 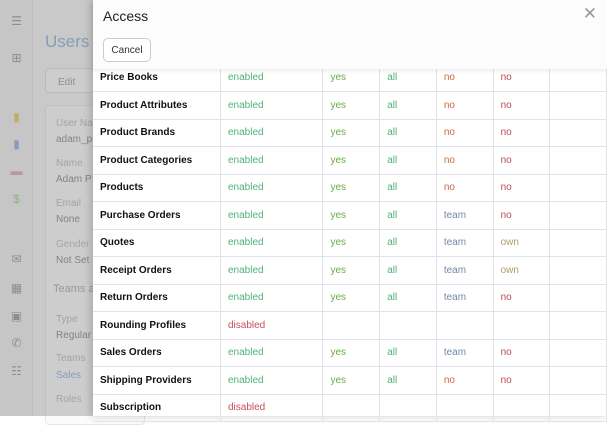 I want to click on scope-name: Rounding Profiles, so click(x=157, y=325).